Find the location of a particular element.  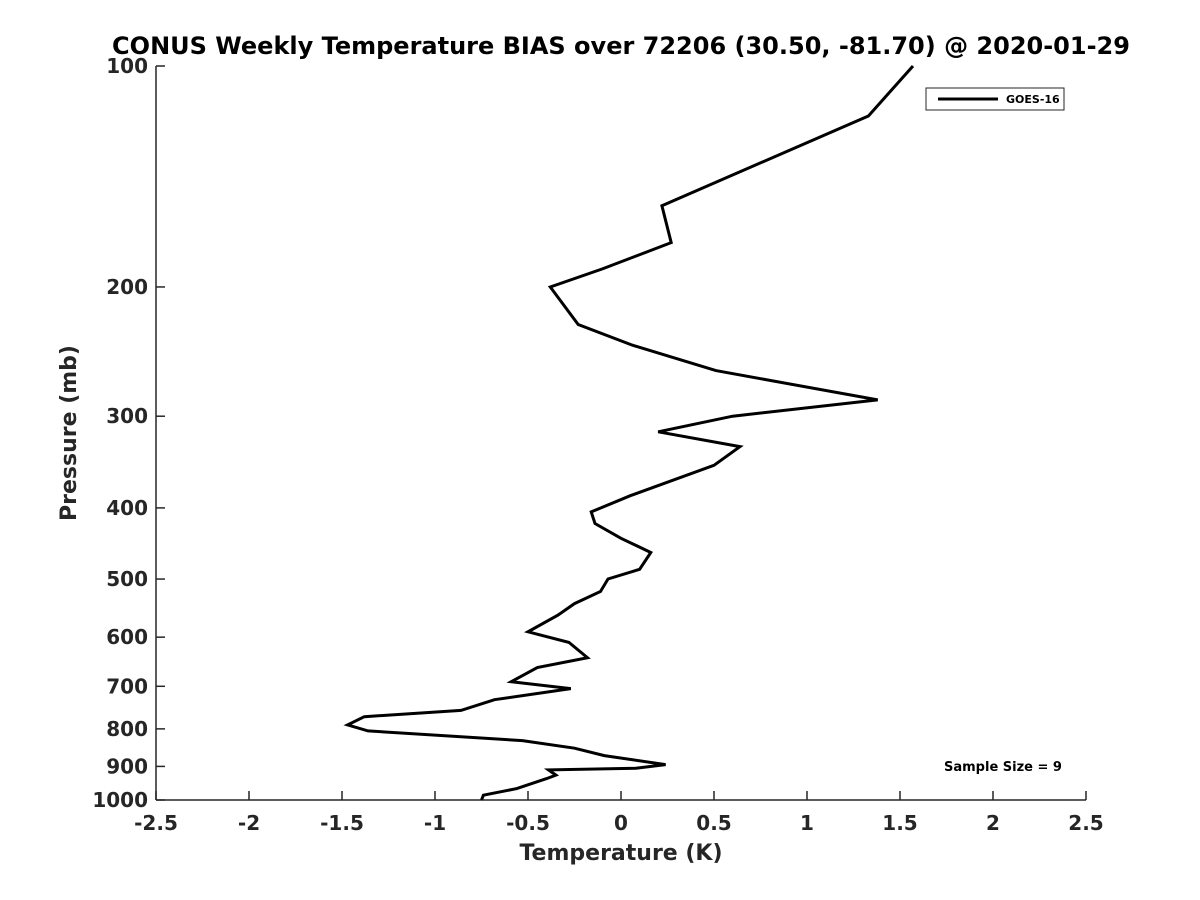

y-tick-label: 300 is located at coordinates (127, 416).